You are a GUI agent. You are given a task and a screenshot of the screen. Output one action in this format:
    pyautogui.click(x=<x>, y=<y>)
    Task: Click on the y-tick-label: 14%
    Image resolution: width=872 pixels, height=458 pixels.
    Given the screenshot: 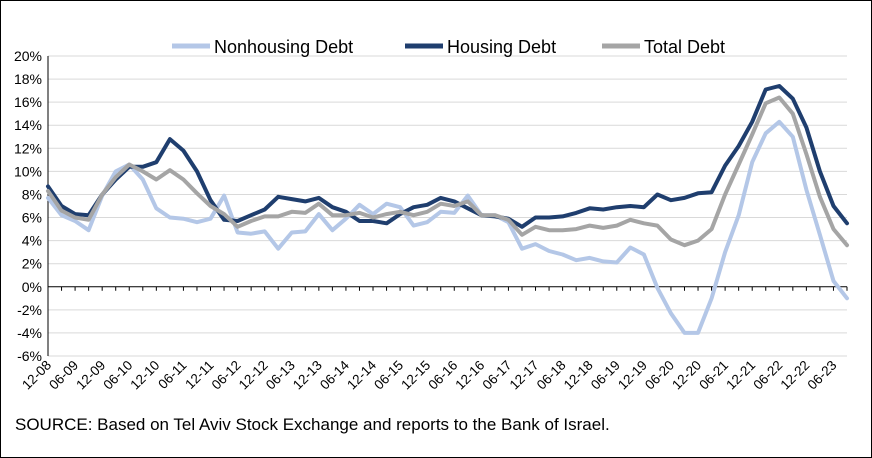 What is the action you would take?
    pyautogui.click(x=28, y=125)
    